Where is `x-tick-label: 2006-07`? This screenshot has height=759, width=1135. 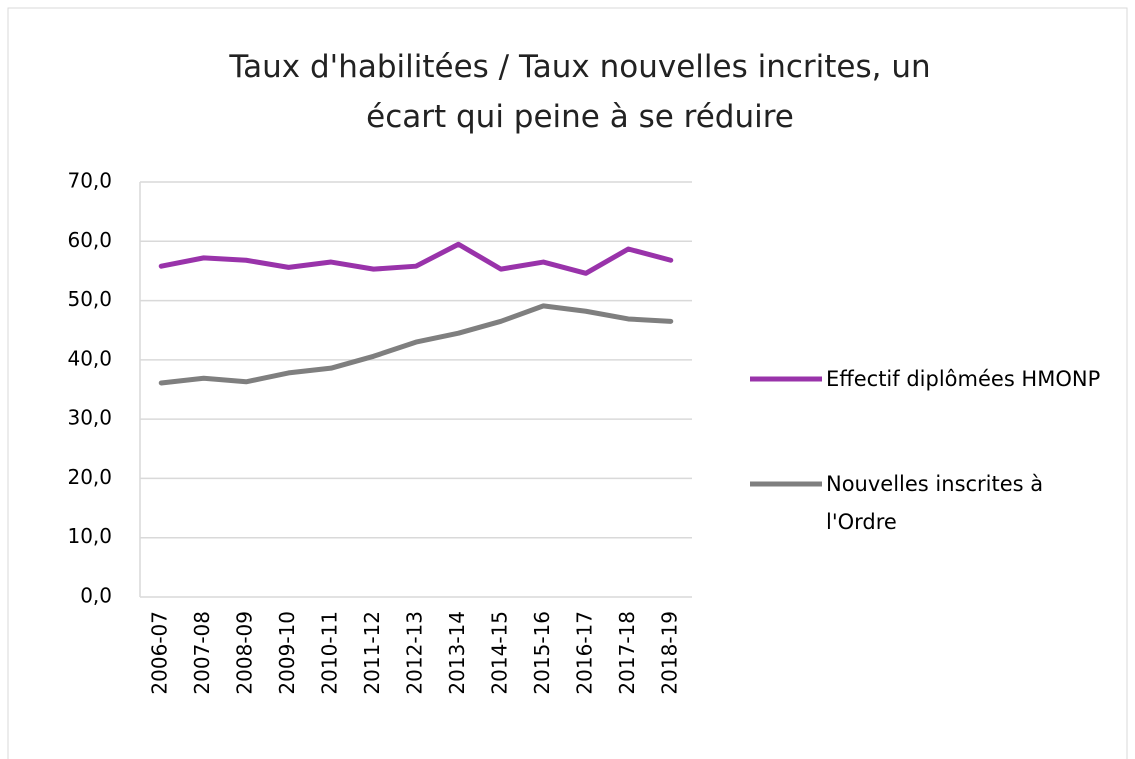
x-tick-label: 2006-07 is located at coordinates (160, 653).